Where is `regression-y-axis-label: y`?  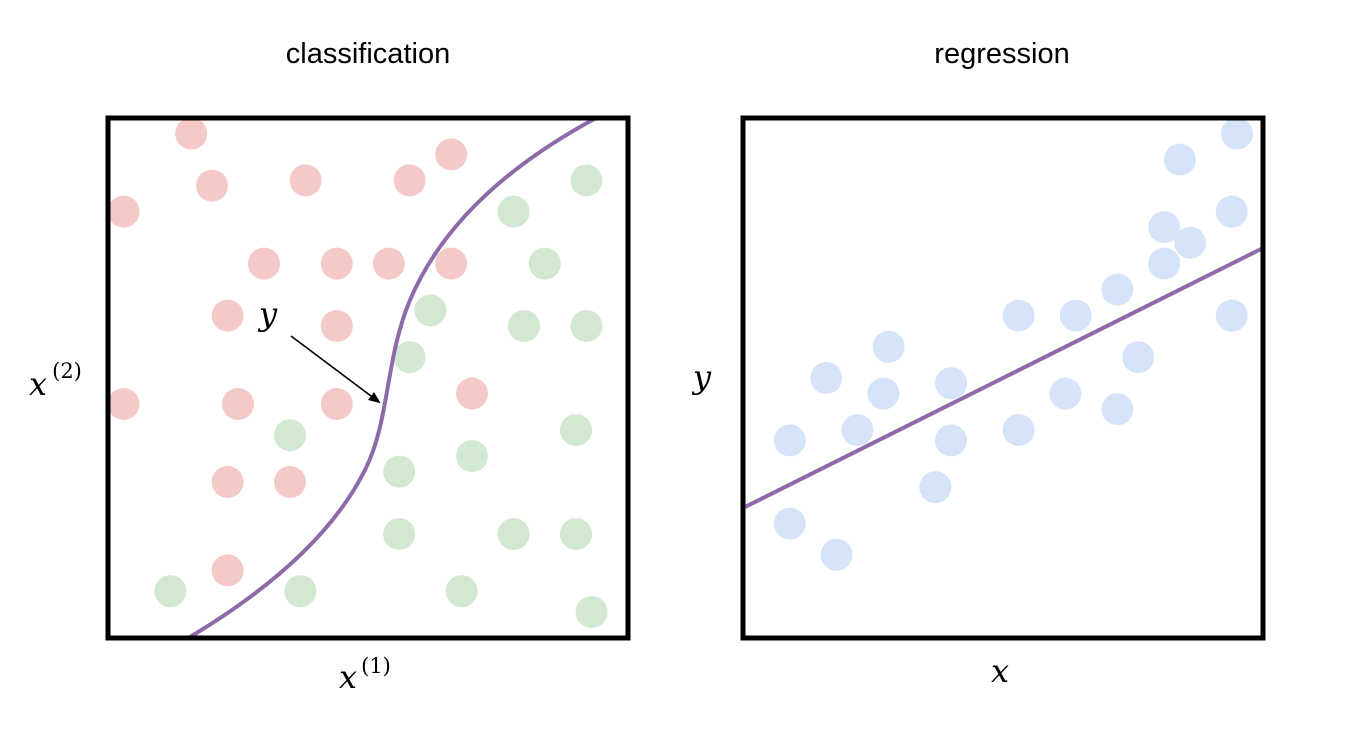 regression-y-axis-label: y is located at coordinates (701, 377).